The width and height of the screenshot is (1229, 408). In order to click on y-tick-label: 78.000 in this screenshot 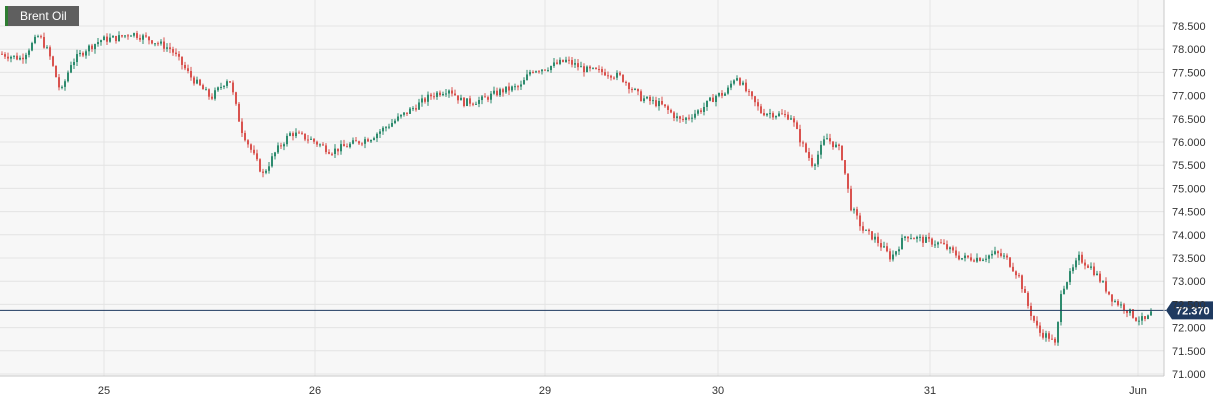, I will do `click(1189, 50)`.